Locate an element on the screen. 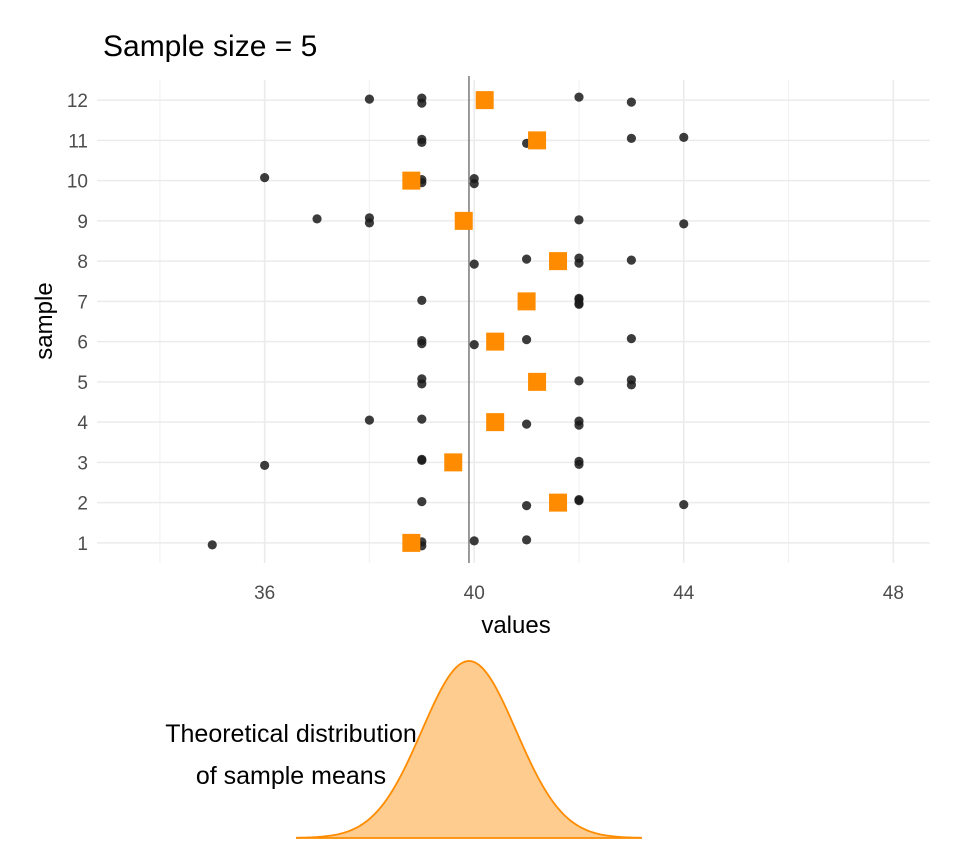 Image resolution: width=960 pixels, height=864 pixels. y-axis-title: sample is located at coordinates (44, 320).